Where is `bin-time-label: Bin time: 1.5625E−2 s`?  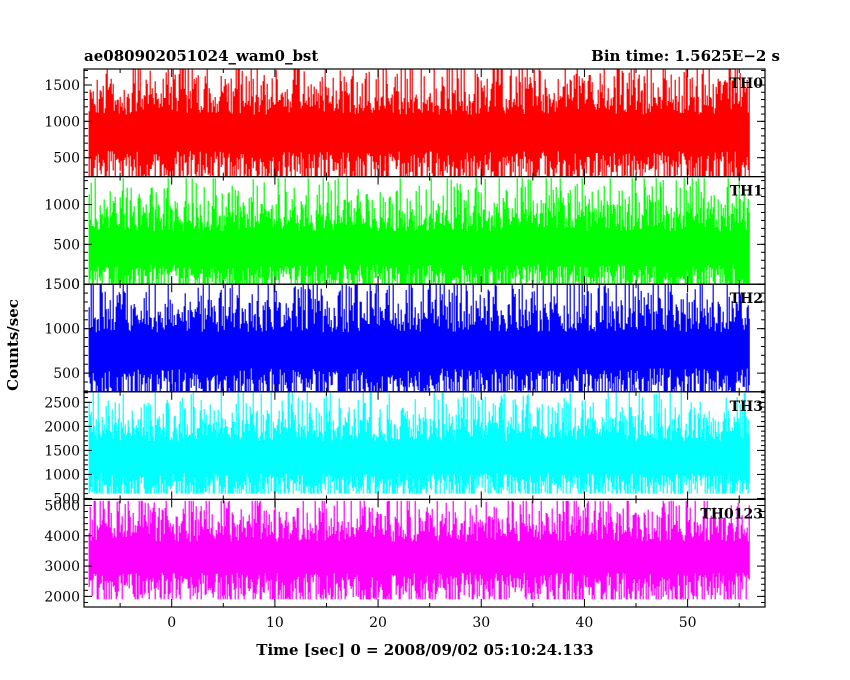
bin-time-label: Bin time: 1.5625E−2 s is located at coordinates (685, 56).